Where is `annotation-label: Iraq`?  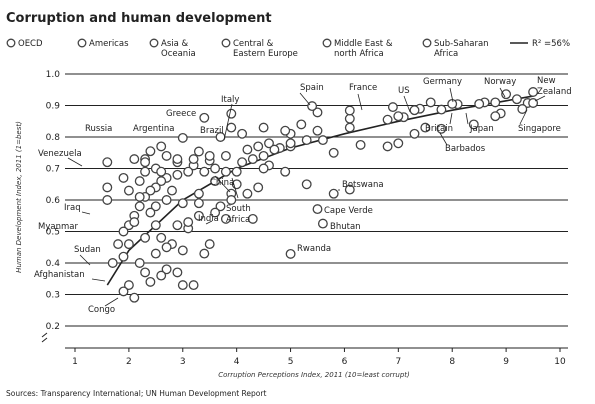
annotation-label: Iraq is located at coordinates (72, 208).